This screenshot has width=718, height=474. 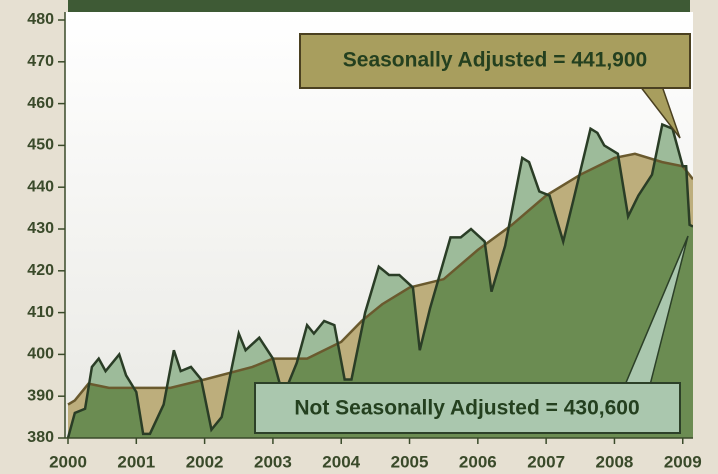 What do you see at coordinates (40, 437) in the screenshot?
I see `y-tick-label: 380` at bounding box center [40, 437].